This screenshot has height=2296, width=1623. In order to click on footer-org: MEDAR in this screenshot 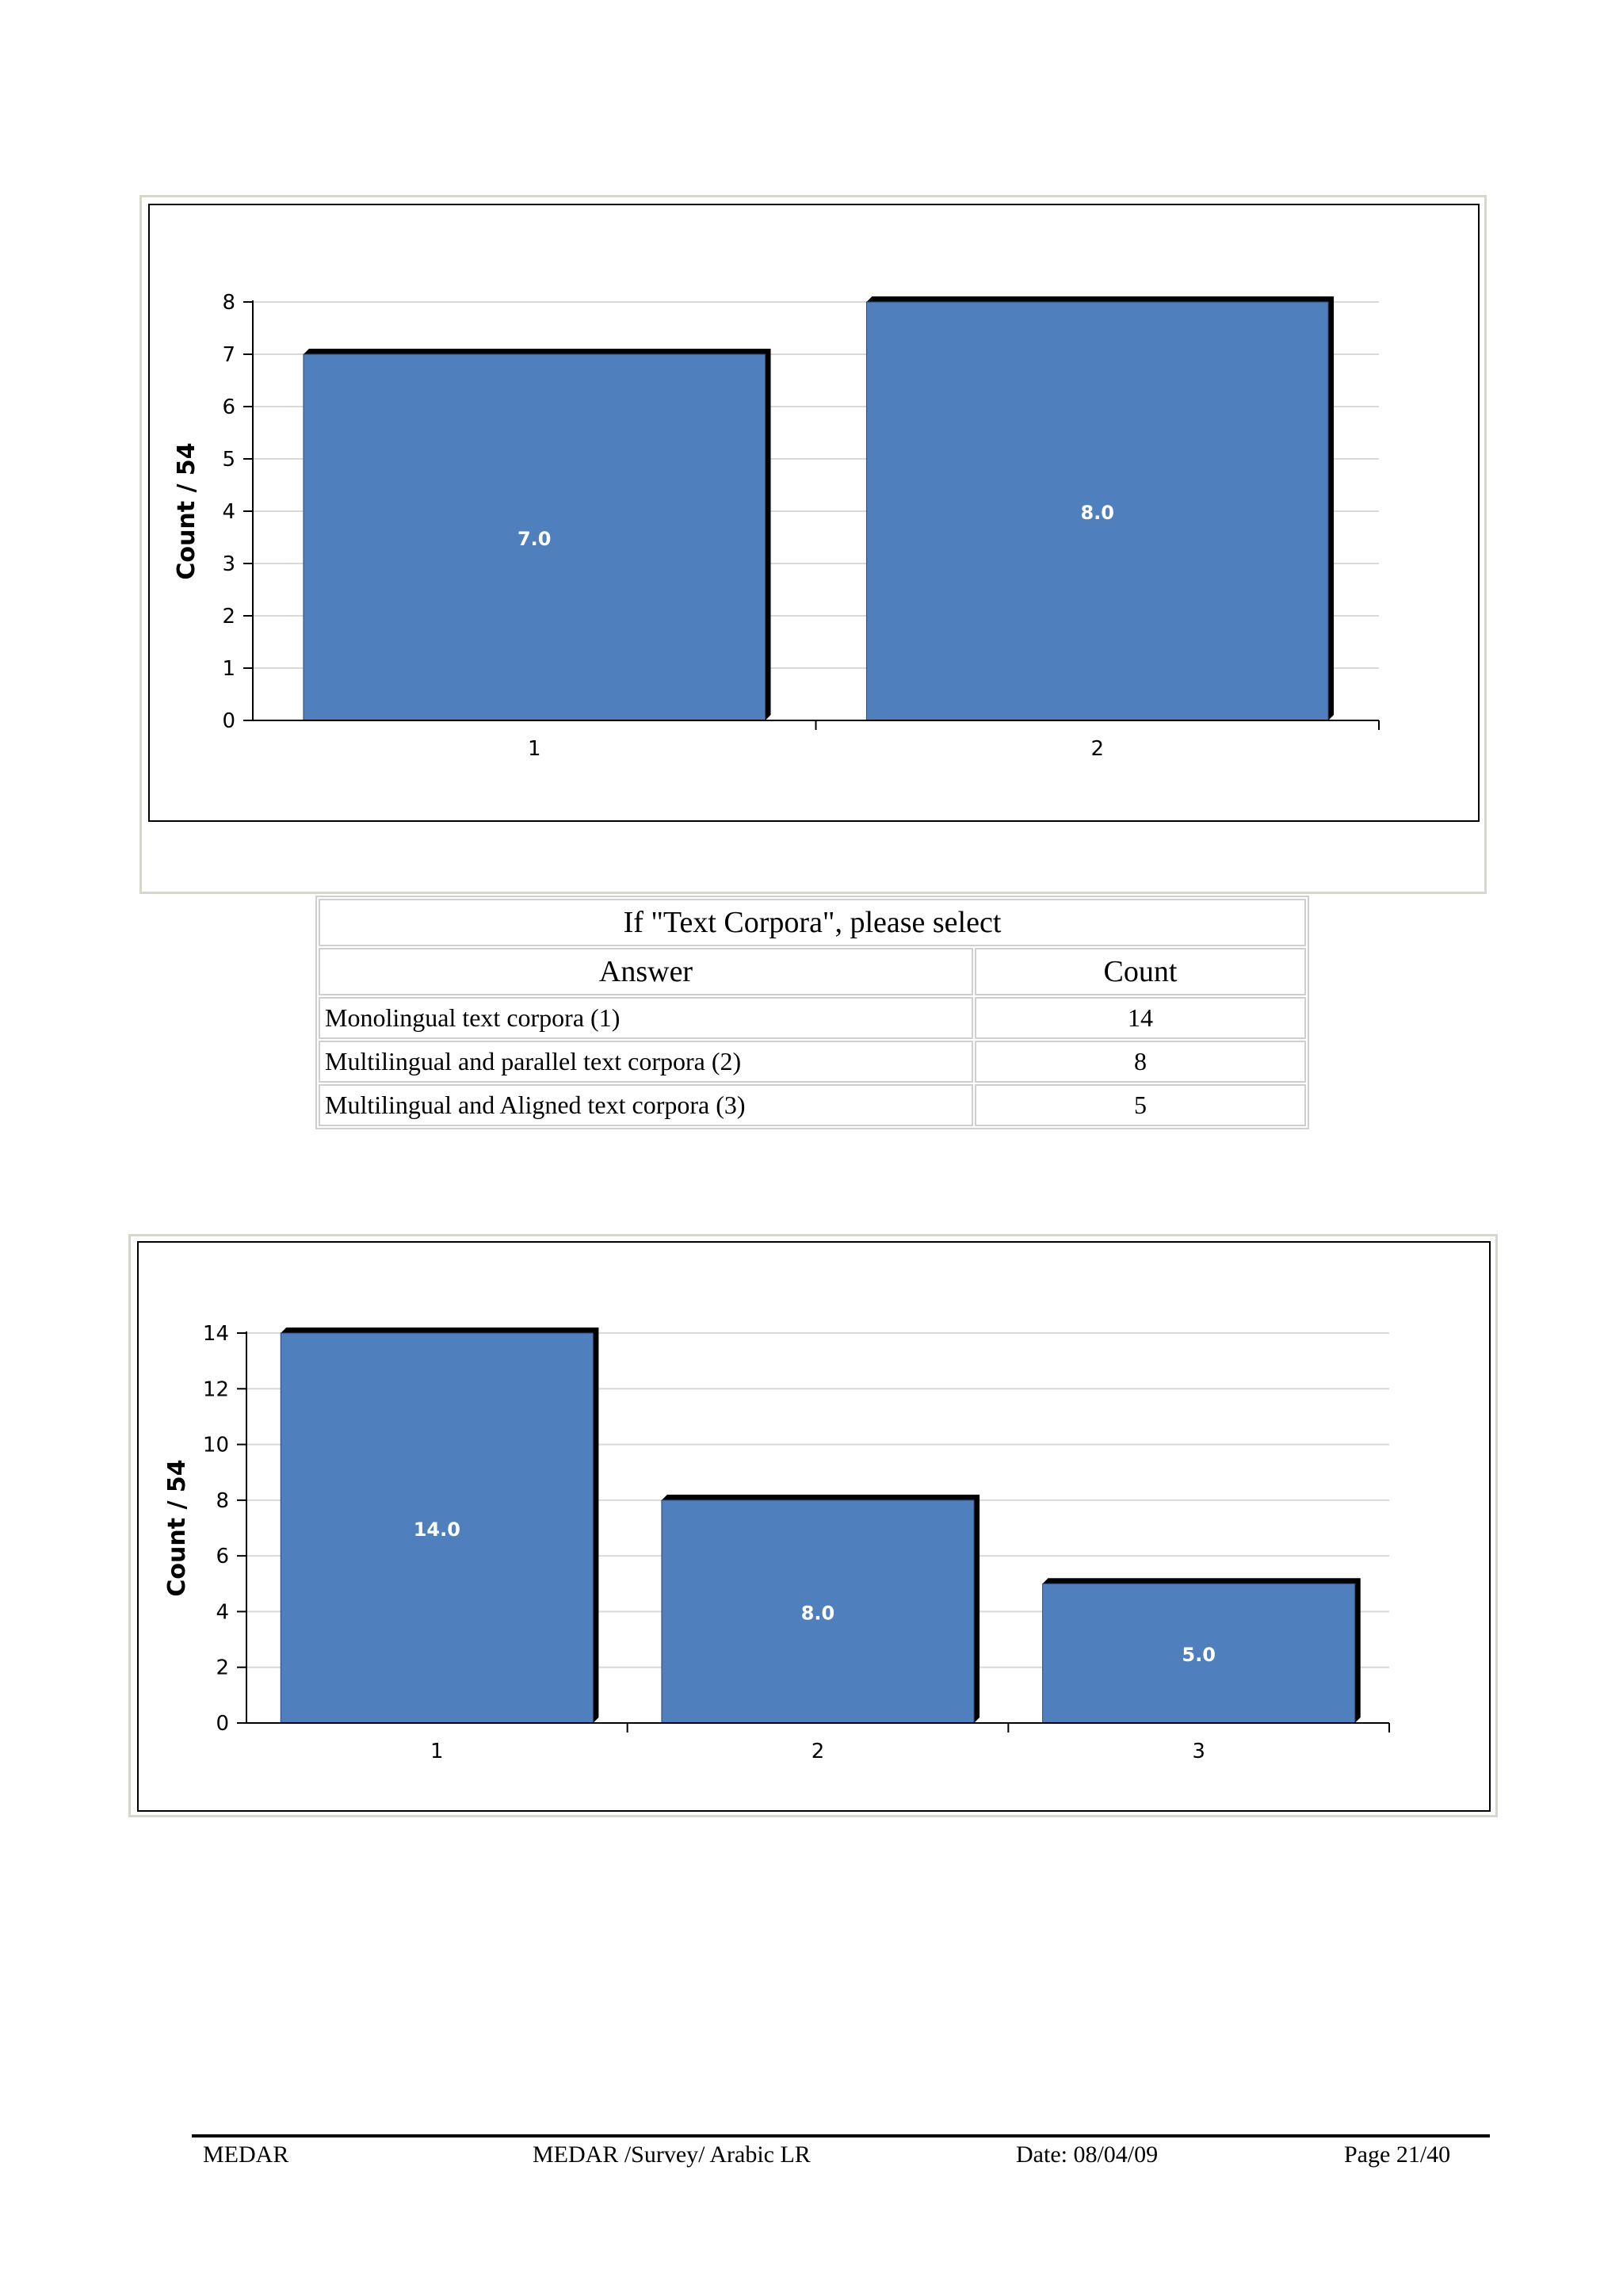, I will do `click(246, 2154)`.